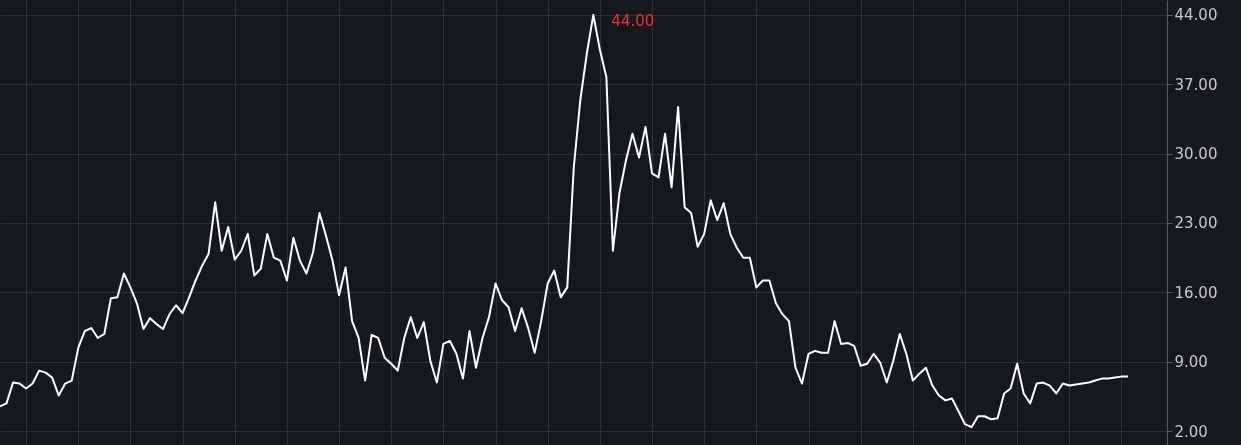  I want to click on y-tick-label: 9.00, so click(1191, 362).